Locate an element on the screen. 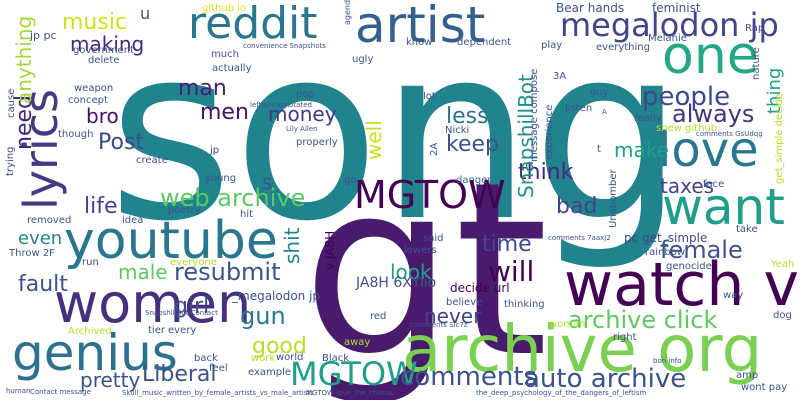 The width and height of the screenshot is (800, 400). word-removed: removed is located at coordinates (49, 220).